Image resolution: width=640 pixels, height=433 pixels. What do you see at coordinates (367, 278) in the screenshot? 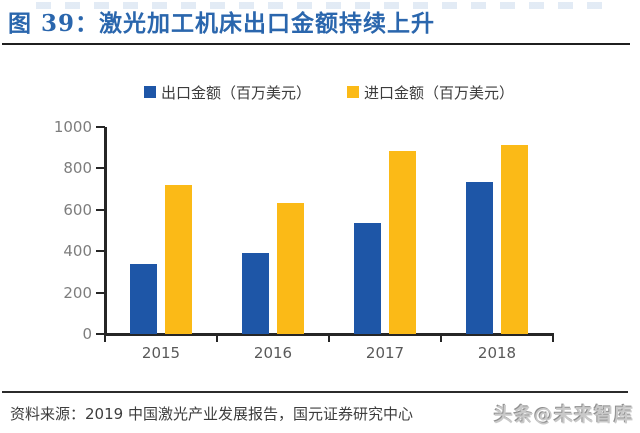
I see `bar-export-2017` at bounding box center [367, 278].